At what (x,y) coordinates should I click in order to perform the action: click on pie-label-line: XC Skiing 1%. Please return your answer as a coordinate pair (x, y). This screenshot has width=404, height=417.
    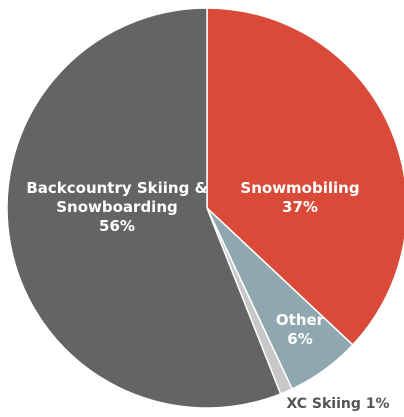
    Looking at the image, I should click on (337, 404).